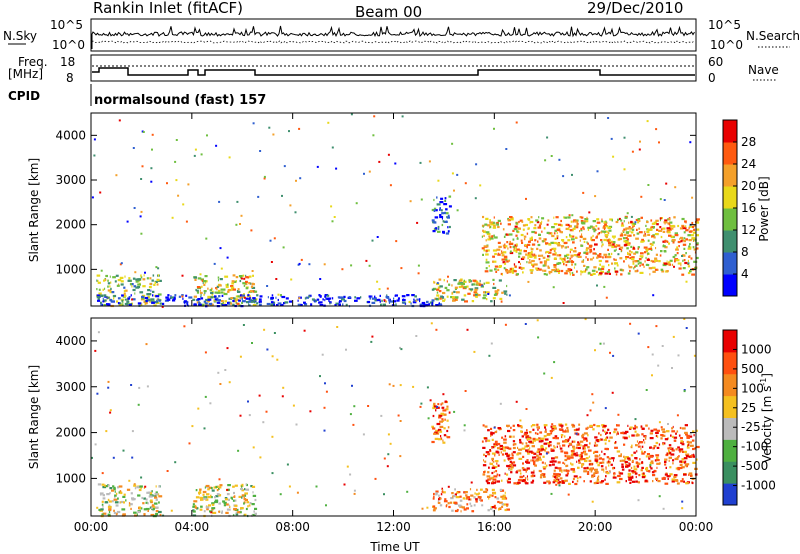  Describe the element at coordinates (754, 466) in the screenshot. I see `colorbar-tick-label: -500` at that location.